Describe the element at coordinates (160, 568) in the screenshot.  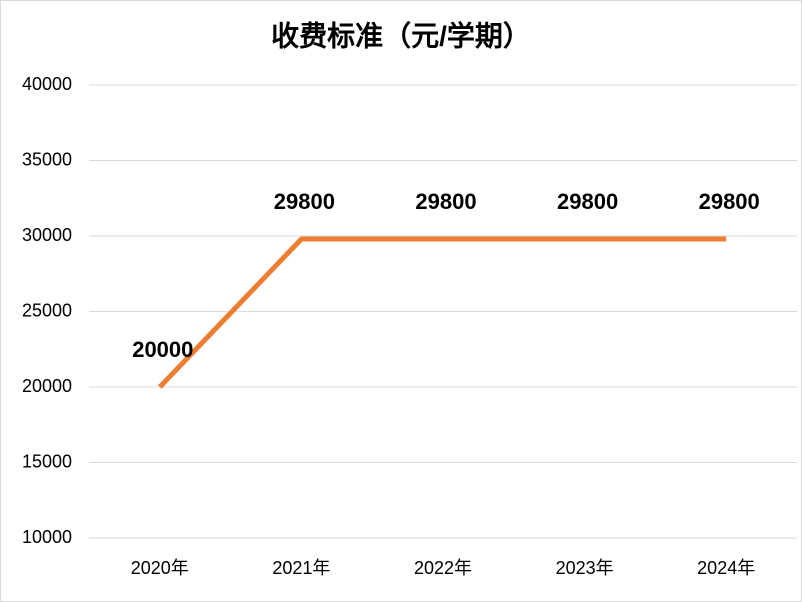
I see `x-tick-label: 2020年` at that location.